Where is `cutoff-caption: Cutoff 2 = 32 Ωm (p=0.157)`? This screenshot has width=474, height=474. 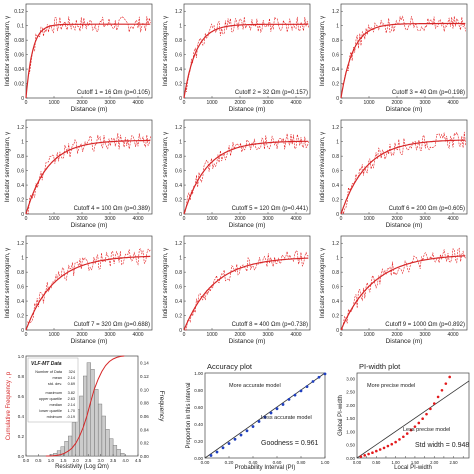
cutoff-caption: Cutoff 2 = 32 Ωm (p=0.157) is located at coordinates (271, 93).